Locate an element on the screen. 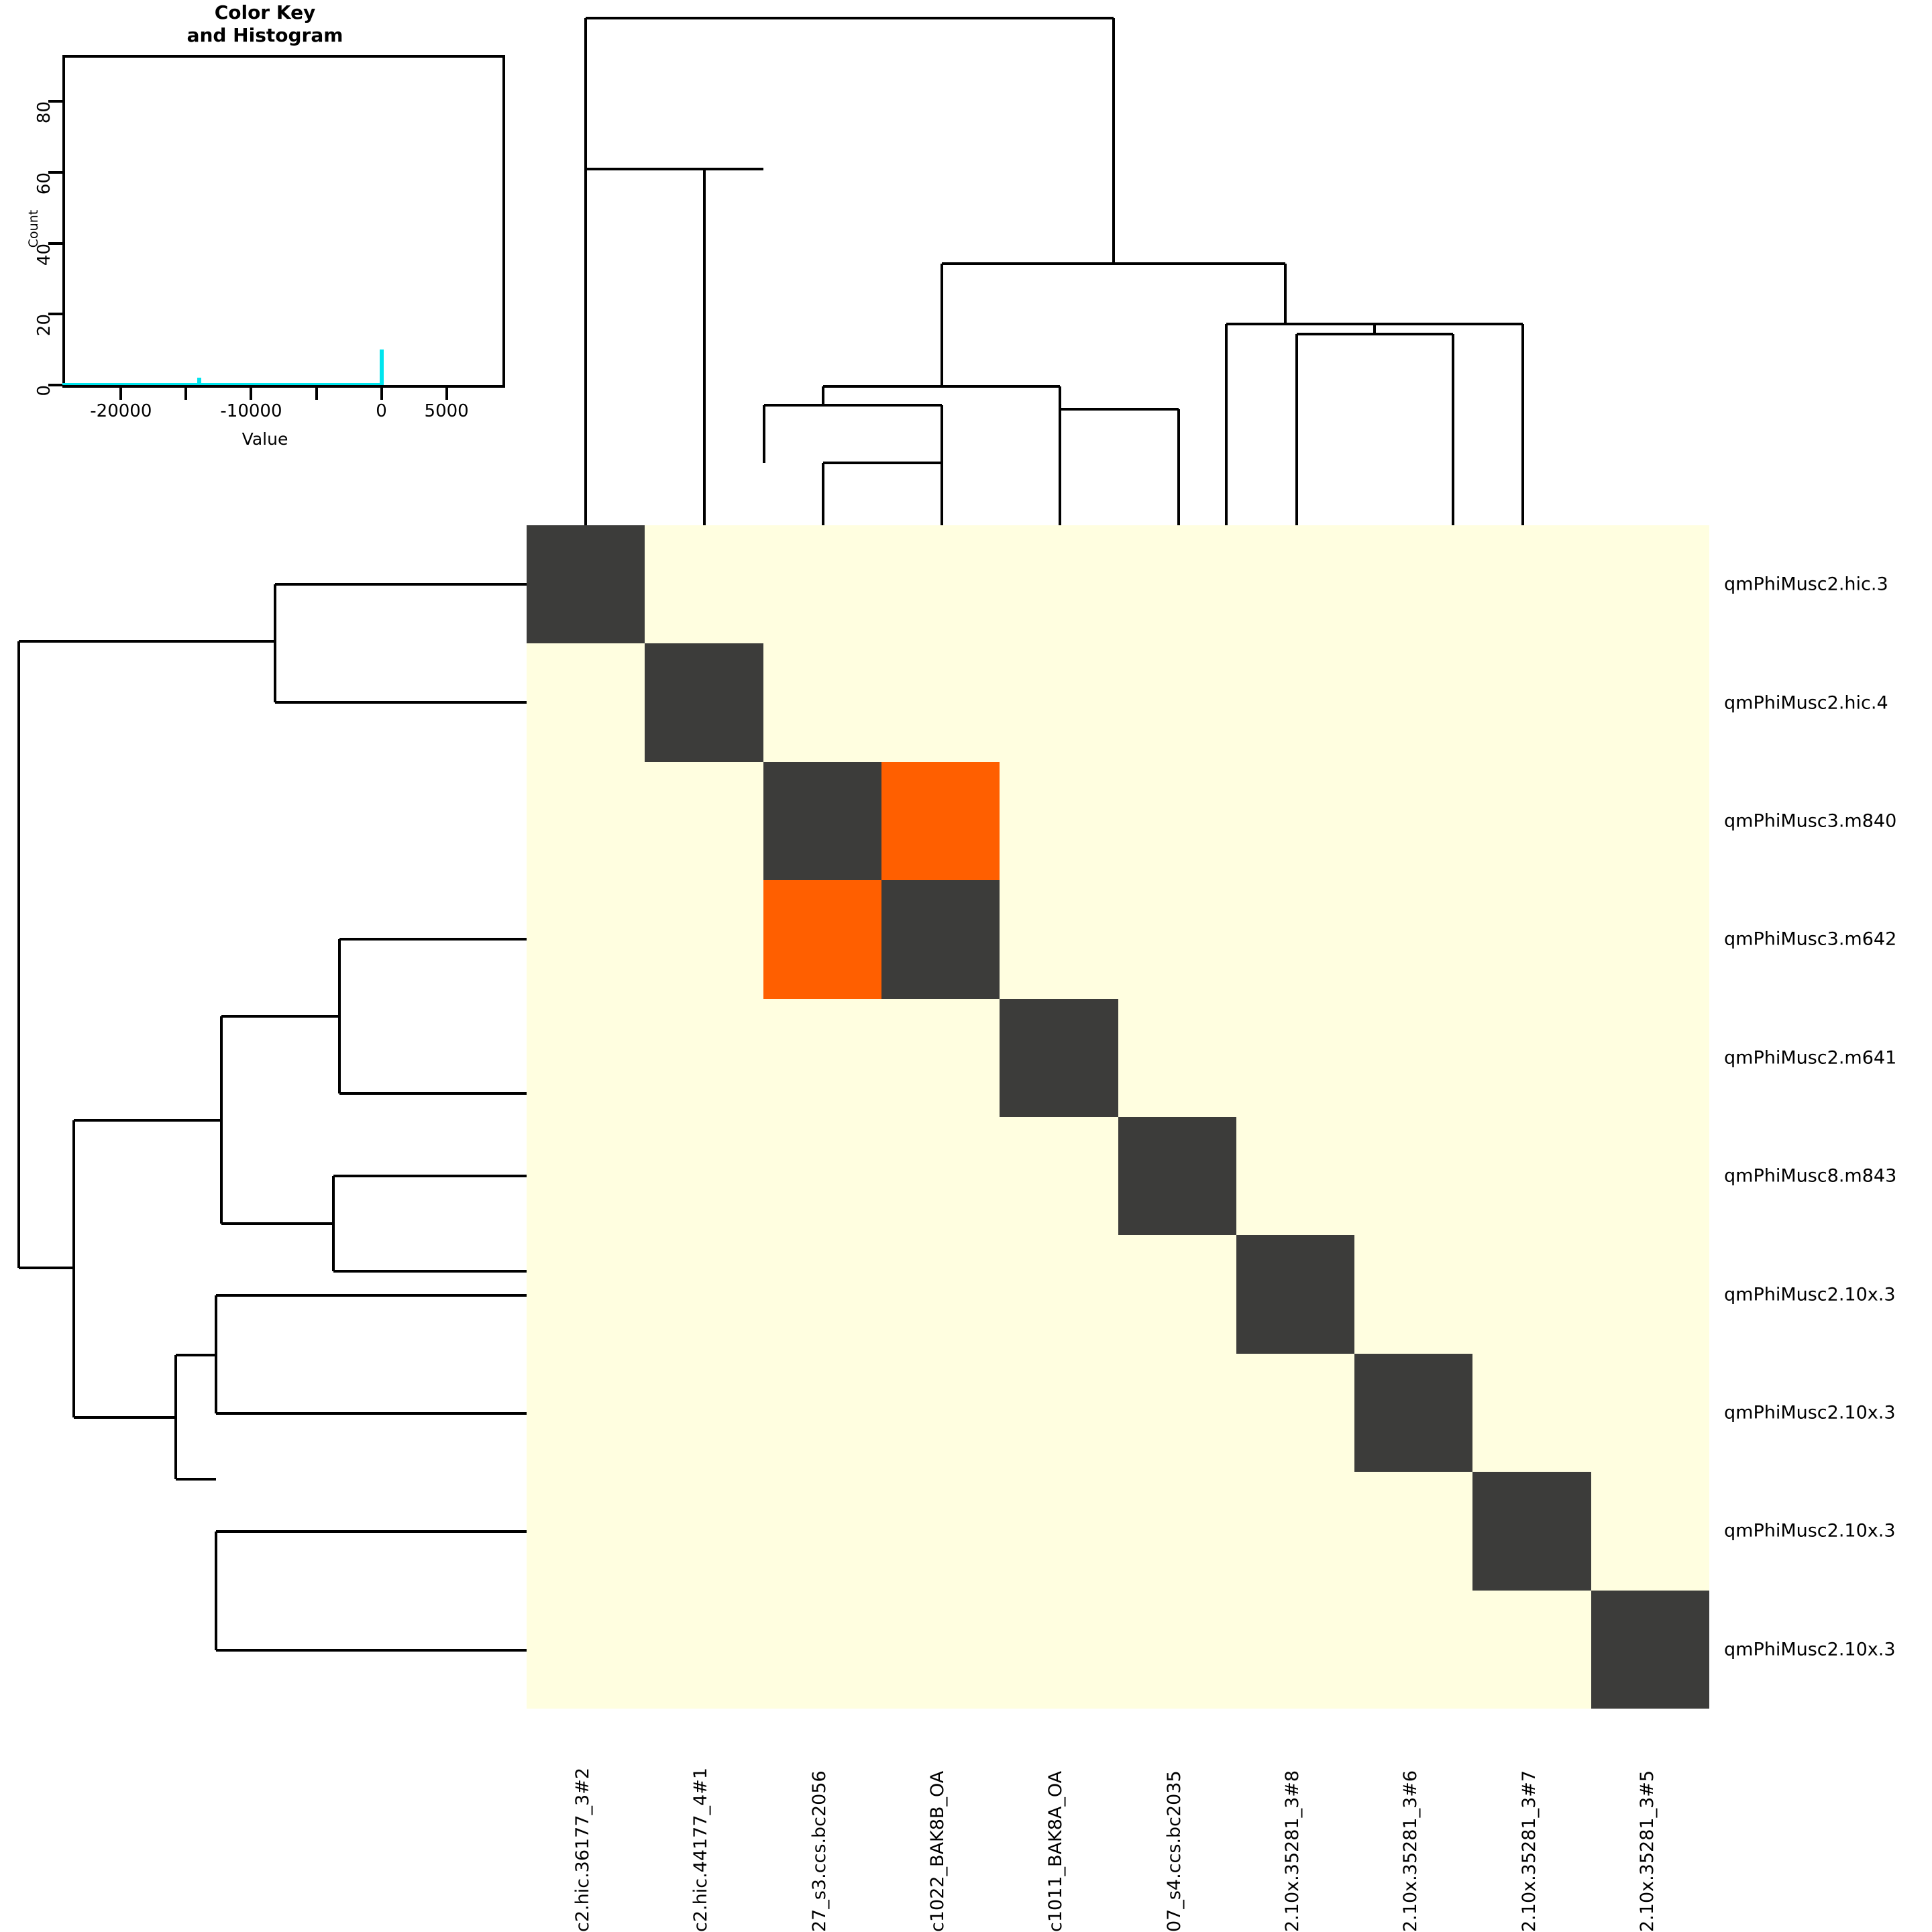  column-label: 27_s3.ccs.bc2056 is located at coordinates (819, 1851).